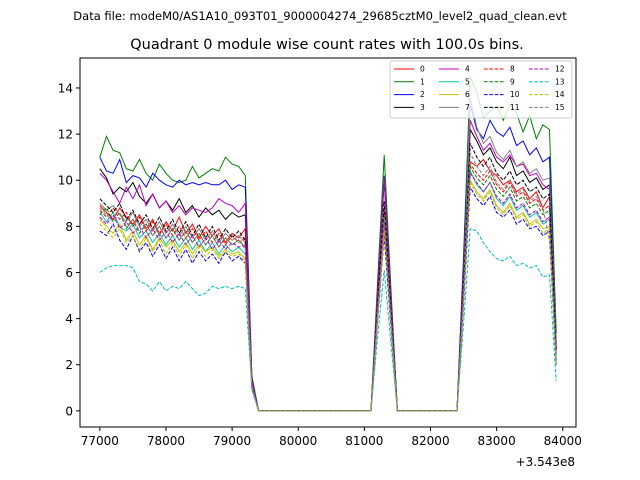 This screenshot has width=640, height=480. Describe the element at coordinates (560, 81) in the screenshot. I see `legend-label-13: 13` at that location.